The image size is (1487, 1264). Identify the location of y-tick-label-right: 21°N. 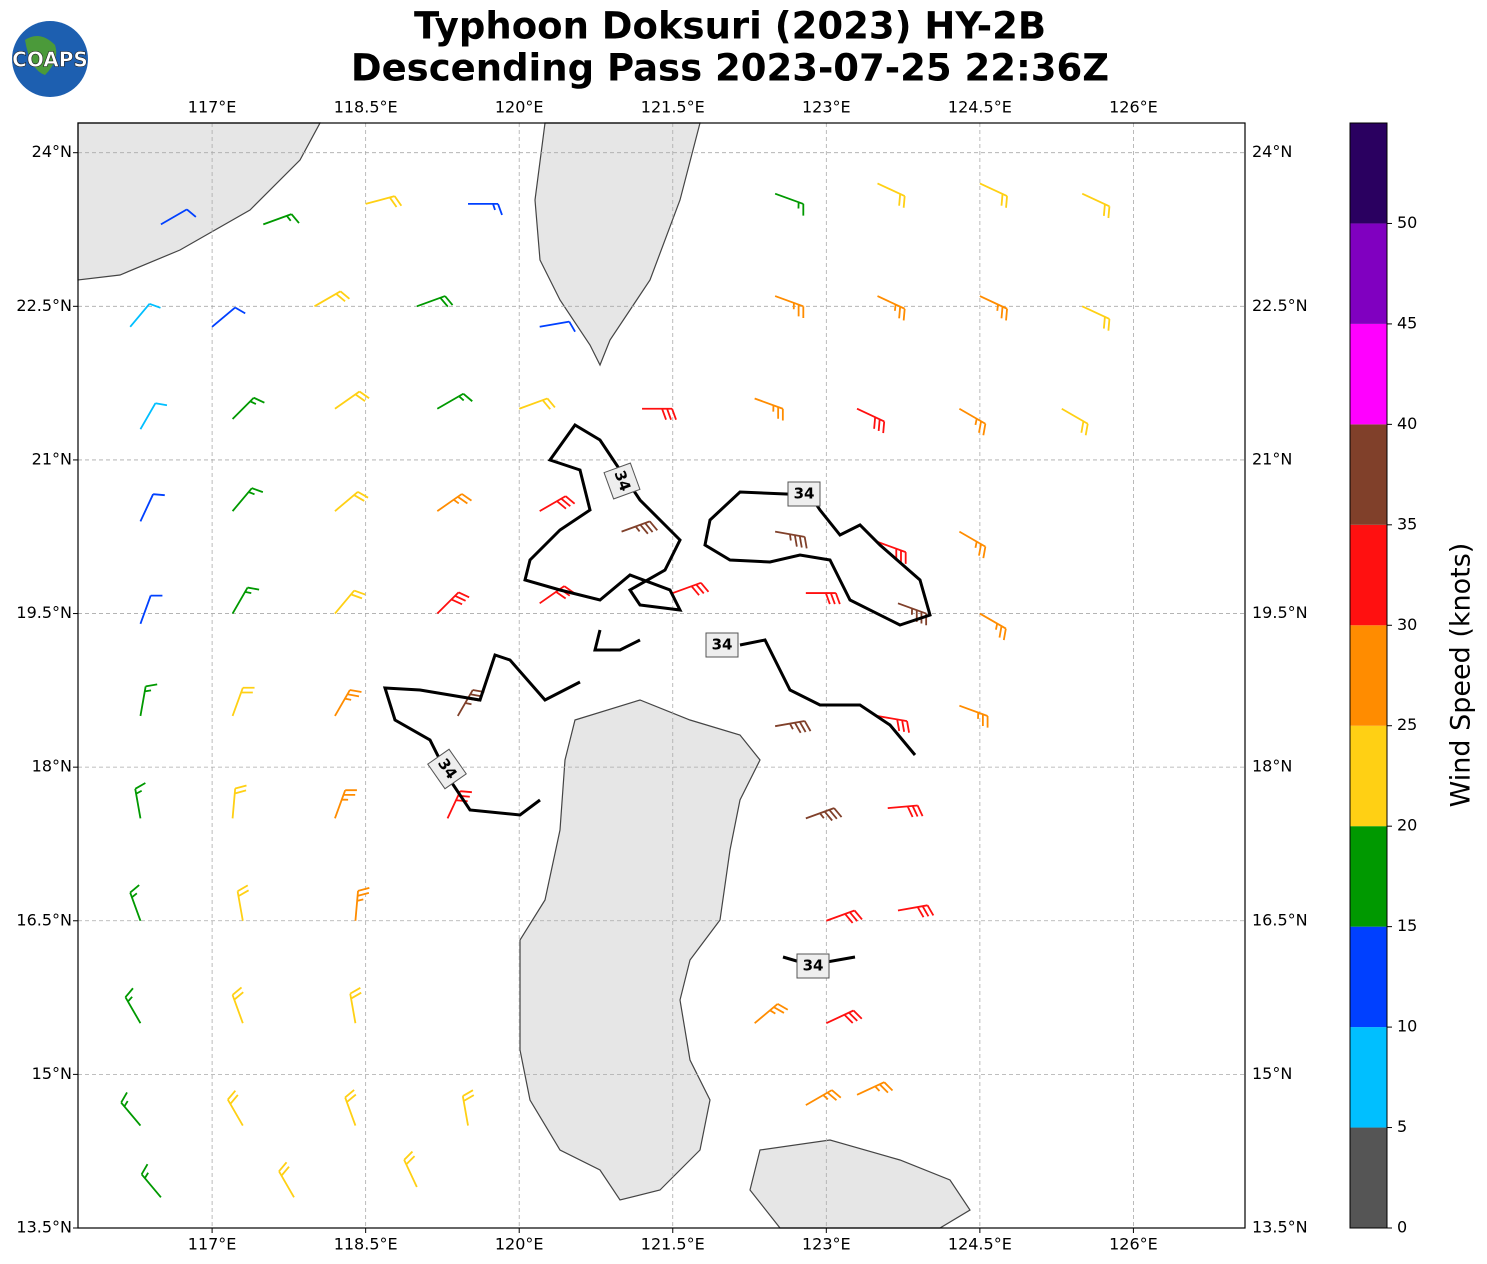
(1272, 458).